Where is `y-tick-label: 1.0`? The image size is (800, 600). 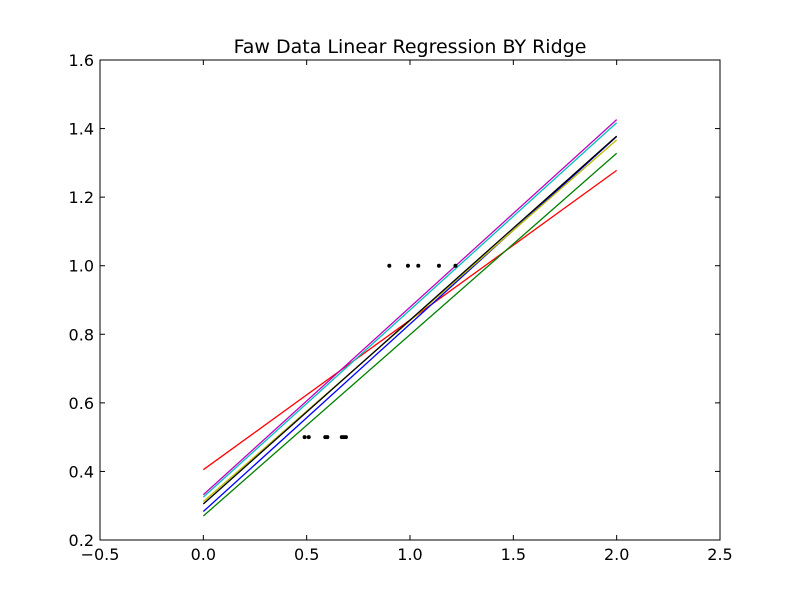 y-tick-label: 1.0 is located at coordinates (81, 266).